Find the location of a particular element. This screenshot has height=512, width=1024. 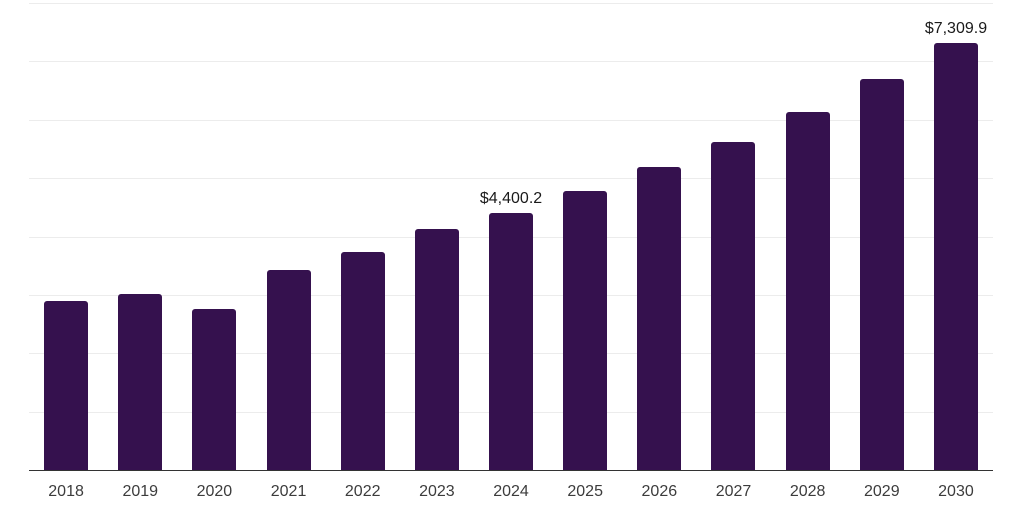

x-axis-label-2028: 2028 is located at coordinates (807, 491).